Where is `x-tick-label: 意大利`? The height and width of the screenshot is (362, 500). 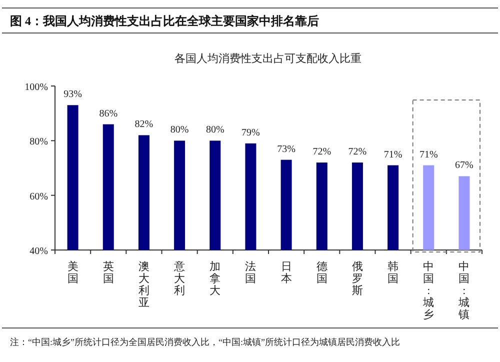 x-tick-label: 意大利 is located at coordinates (179, 278).